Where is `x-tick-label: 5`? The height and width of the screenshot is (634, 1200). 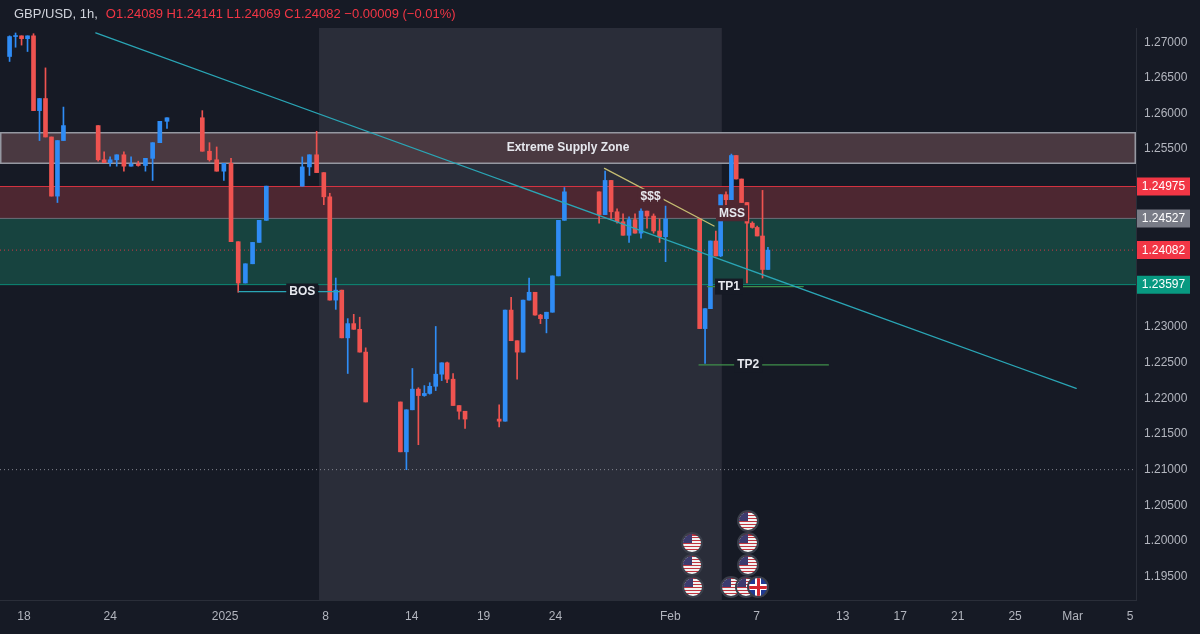 x-tick-label: 5 is located at coordinates (1130, 615).